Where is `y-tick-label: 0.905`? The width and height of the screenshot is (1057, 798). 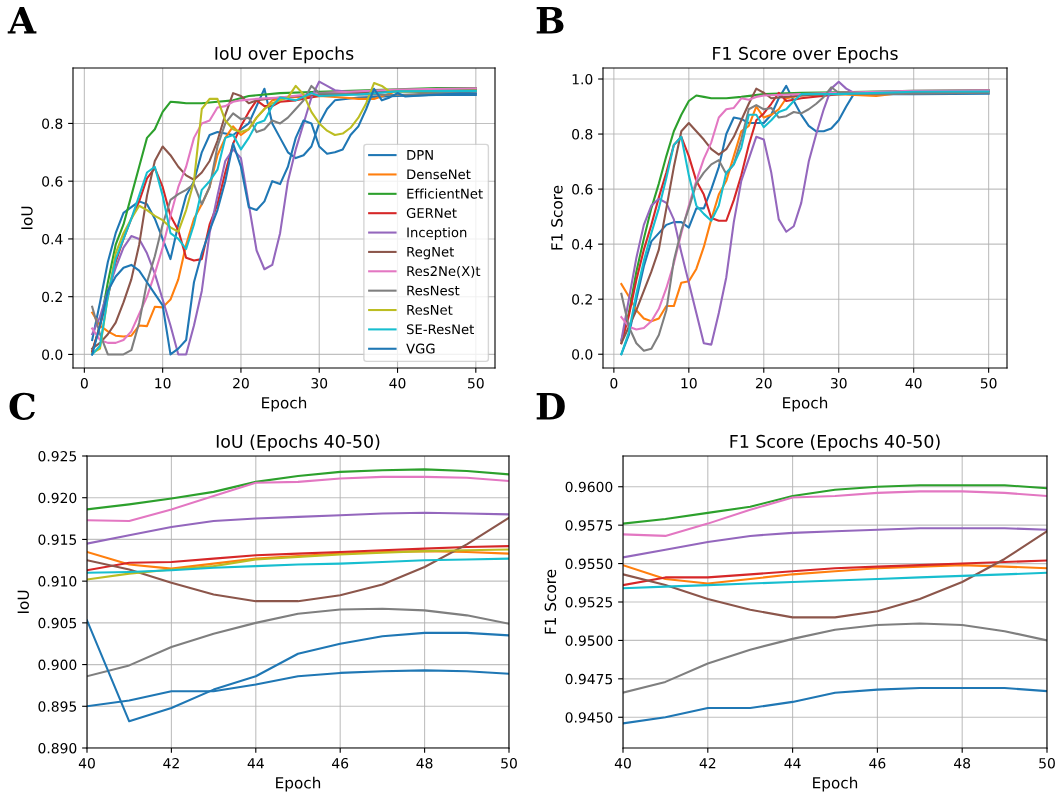 y-tick-label: 0.905 is located at coordinates (57, 623).